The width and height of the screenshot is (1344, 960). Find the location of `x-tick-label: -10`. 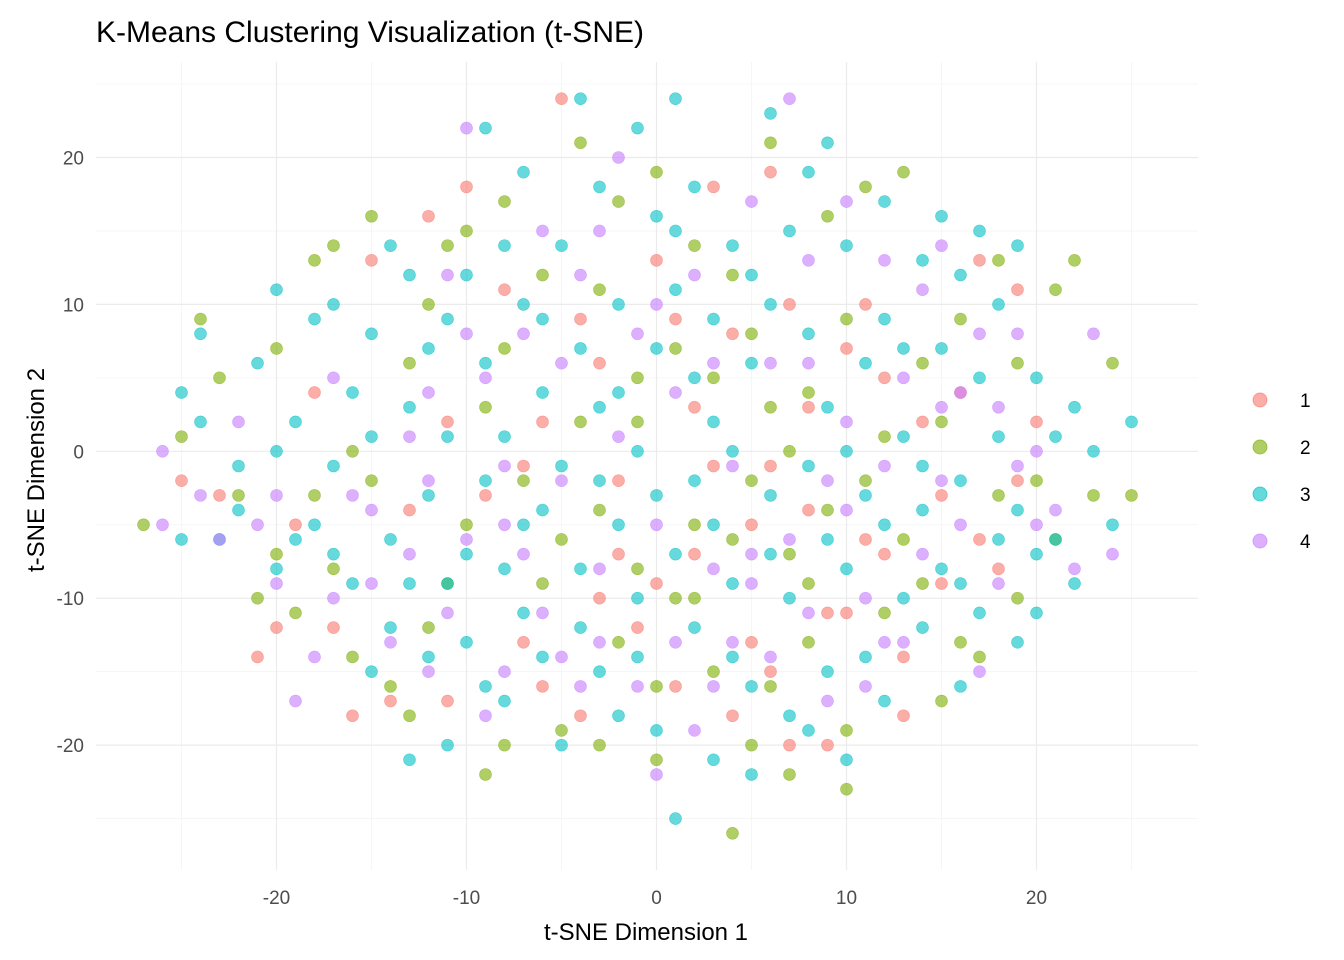

x-tick-label: -10 is located at coordinates (466, 898).